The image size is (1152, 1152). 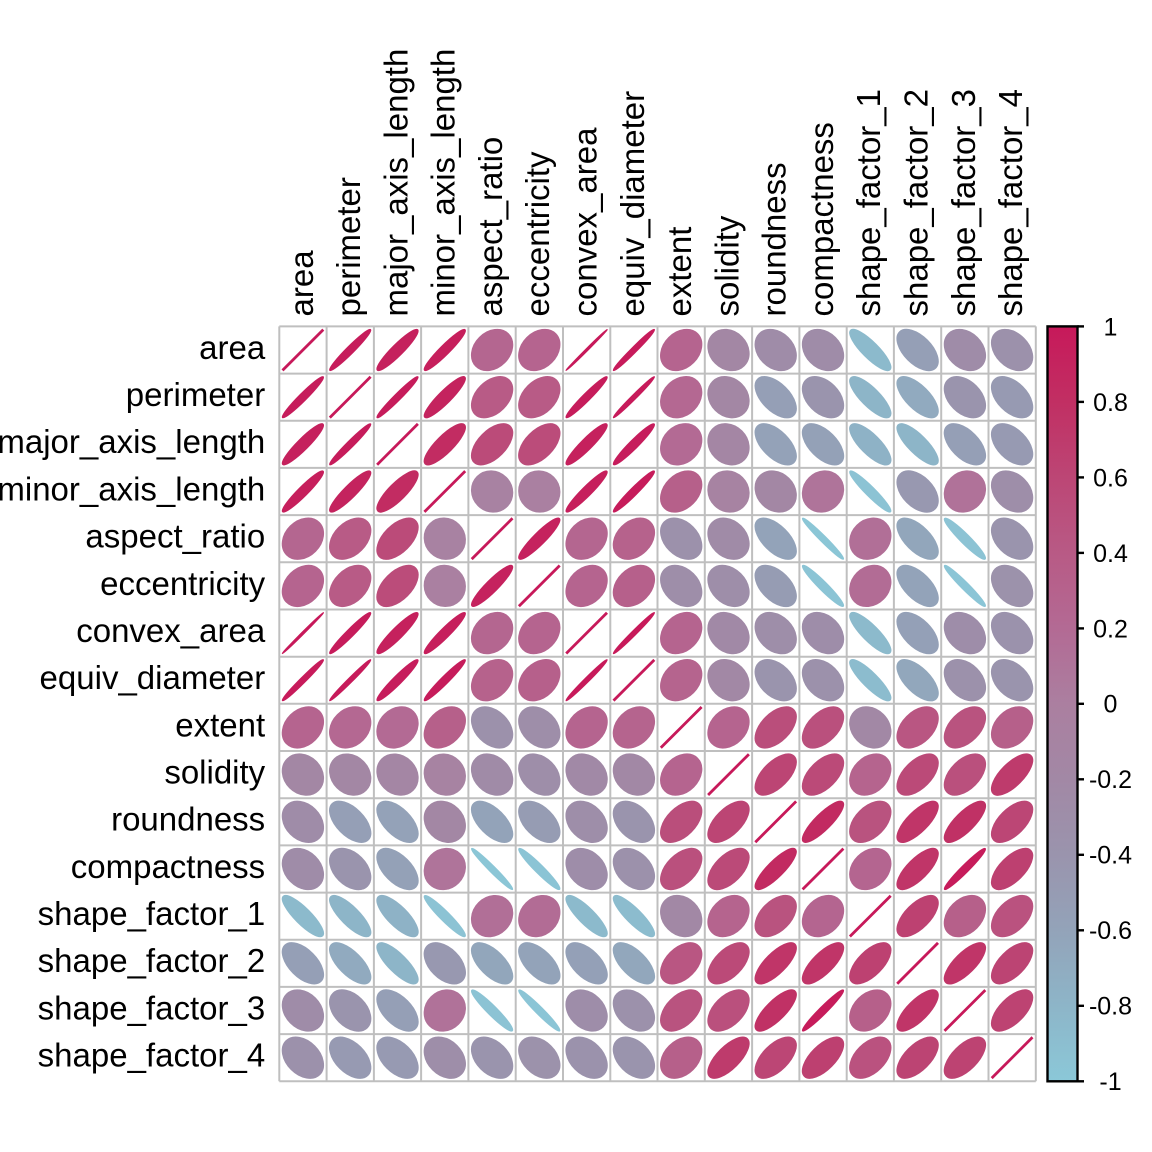 What do you see at coordinates (1110, 478) in the screenshot?
I see `svg-text: 0.6` at bounding box center [1110, 478].